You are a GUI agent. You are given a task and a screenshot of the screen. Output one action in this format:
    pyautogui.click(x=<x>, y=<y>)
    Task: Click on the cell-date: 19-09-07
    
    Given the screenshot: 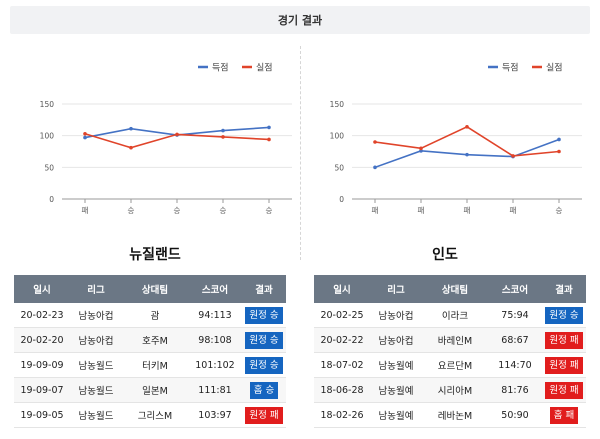 What is the action you would take?
    pyautogui.click(x=42, y=390)
    